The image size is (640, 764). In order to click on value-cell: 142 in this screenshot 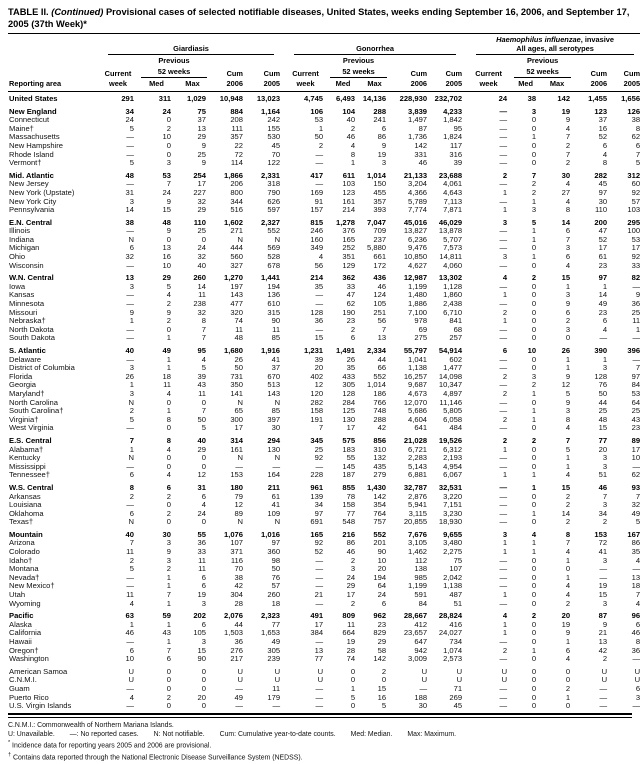, I will do `click(564, 98)`.